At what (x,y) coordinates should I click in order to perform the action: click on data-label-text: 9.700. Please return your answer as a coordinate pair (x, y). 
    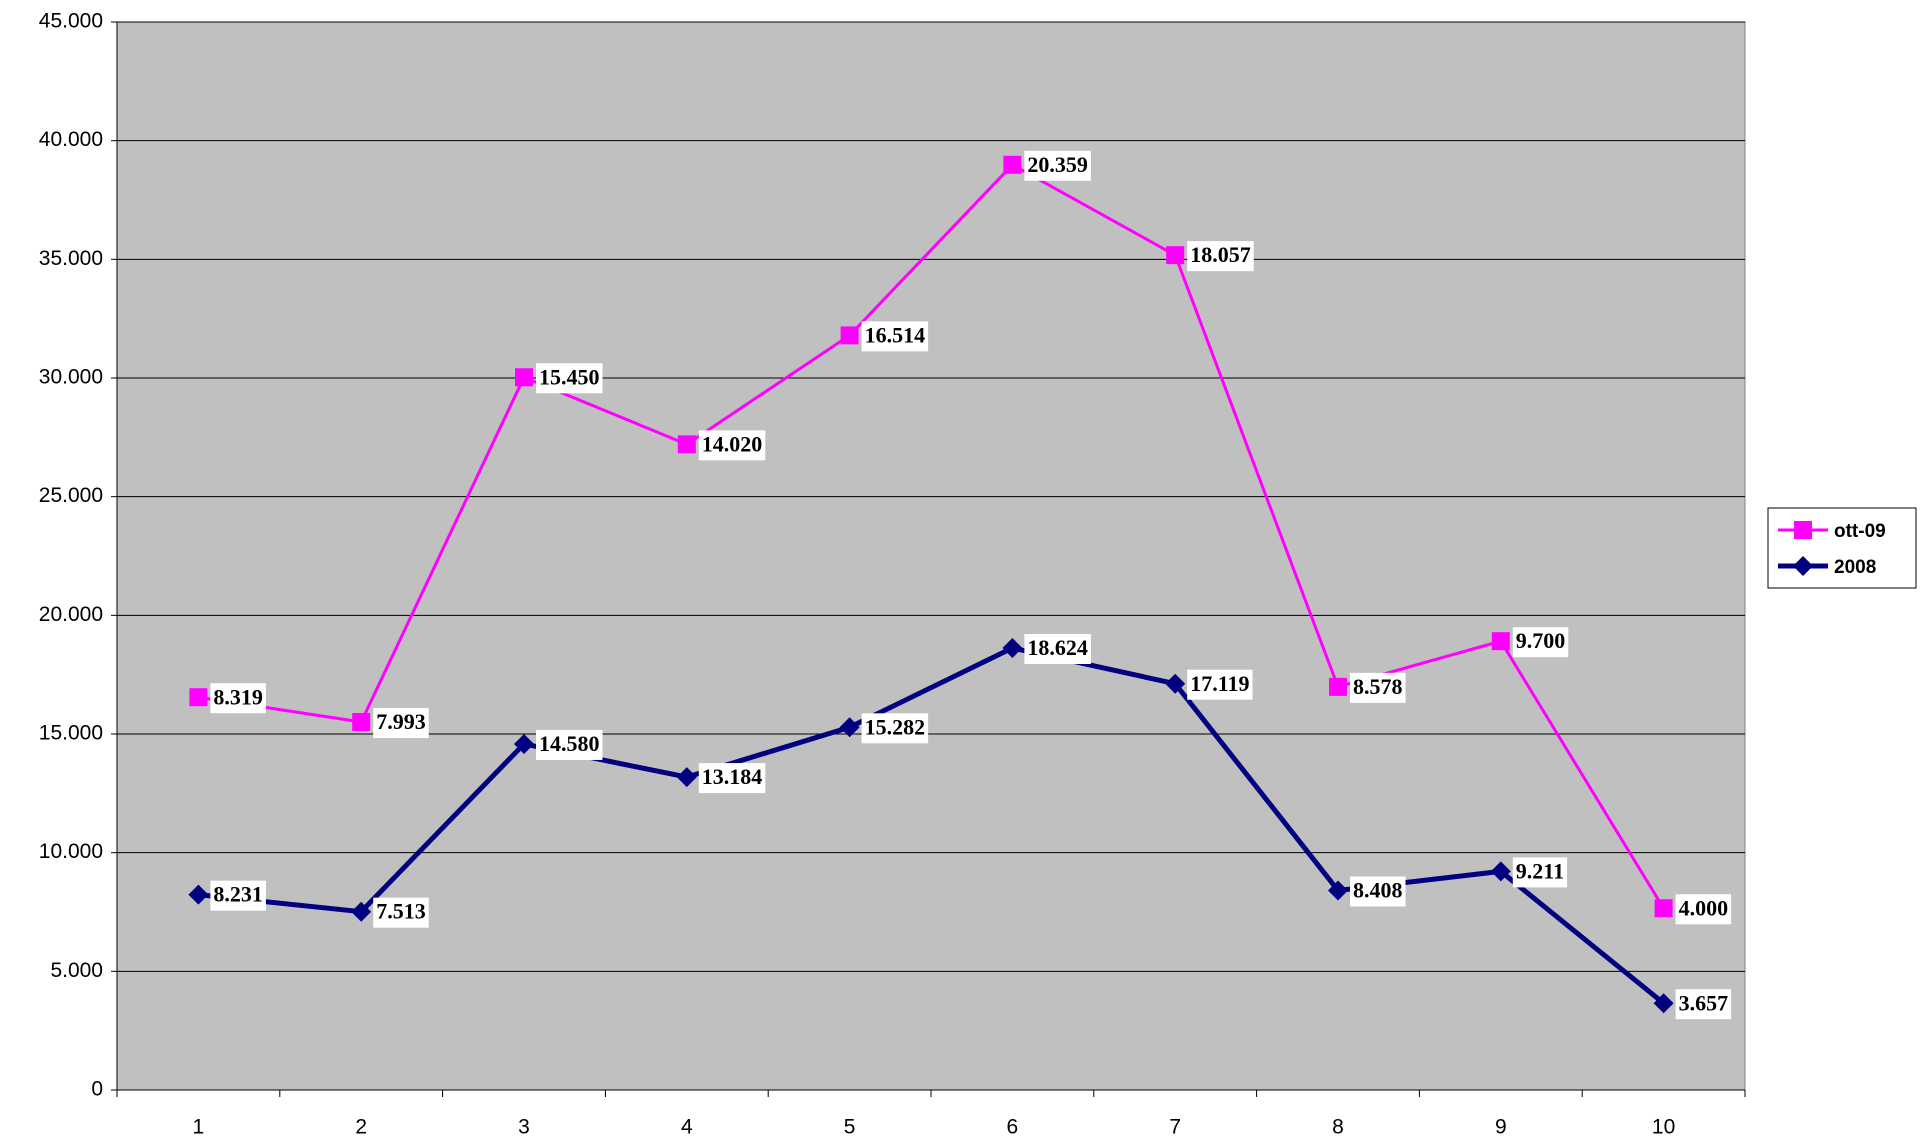
    Looking at the image, I should click on (1541, 640).